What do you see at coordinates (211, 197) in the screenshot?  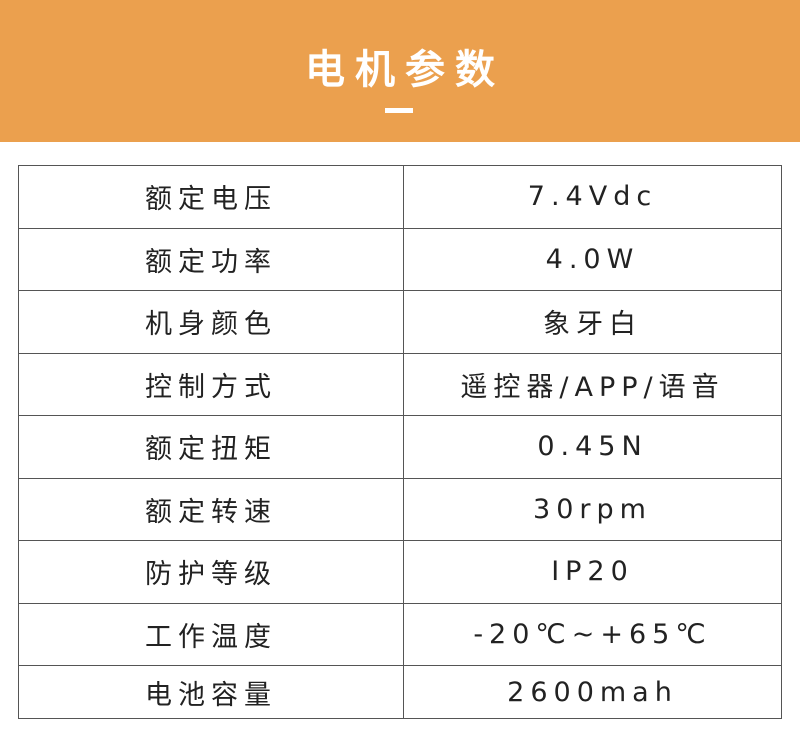 I see `spec-label: 额定电压` at bounding box center [211, 197].